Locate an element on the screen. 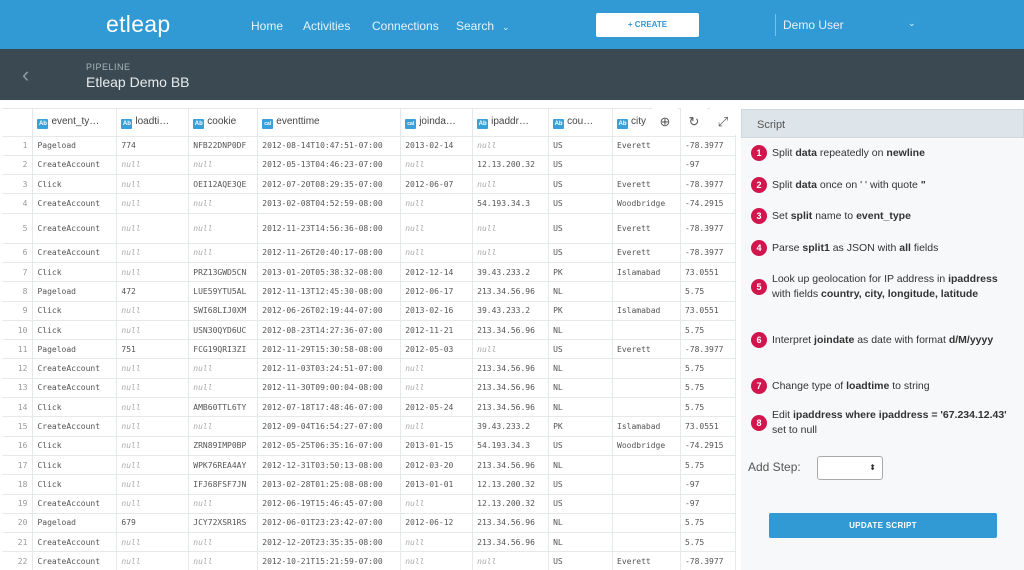 This screenshot has width=1024, height=570. script-step: 2 Split data once on ' ' with quote " is located at coordinates (885, 185).